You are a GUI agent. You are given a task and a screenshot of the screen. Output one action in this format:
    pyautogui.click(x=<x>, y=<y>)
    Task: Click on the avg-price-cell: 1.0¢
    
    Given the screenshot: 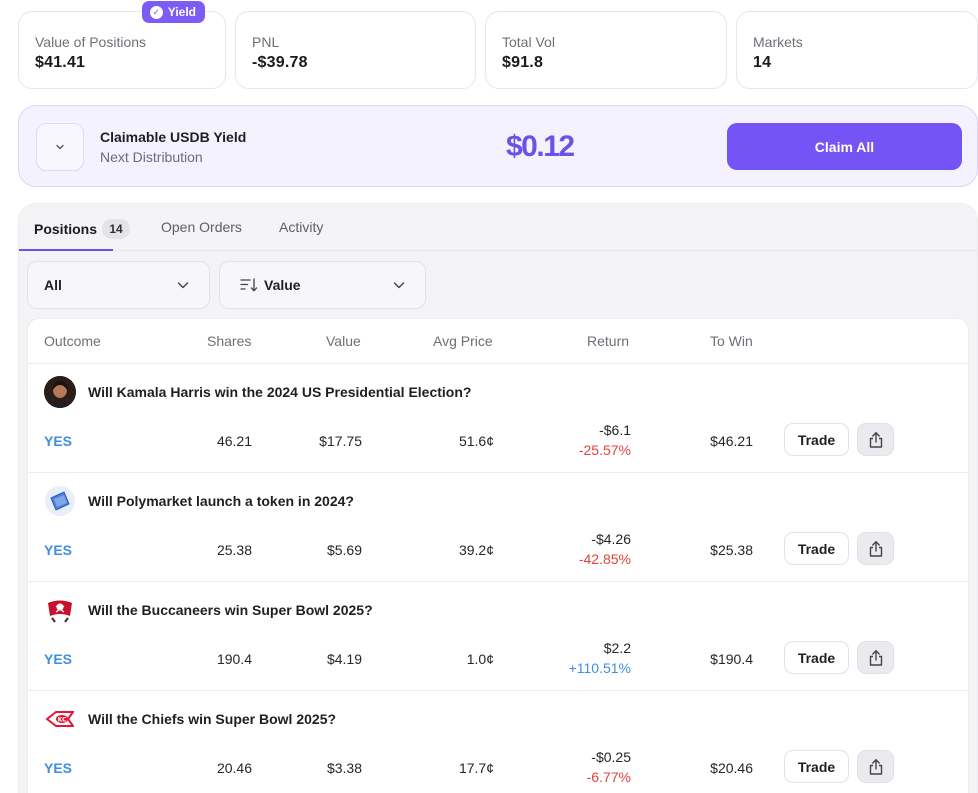 What is the action you would take?
    pyautogui.click(x=480, y=659)
    